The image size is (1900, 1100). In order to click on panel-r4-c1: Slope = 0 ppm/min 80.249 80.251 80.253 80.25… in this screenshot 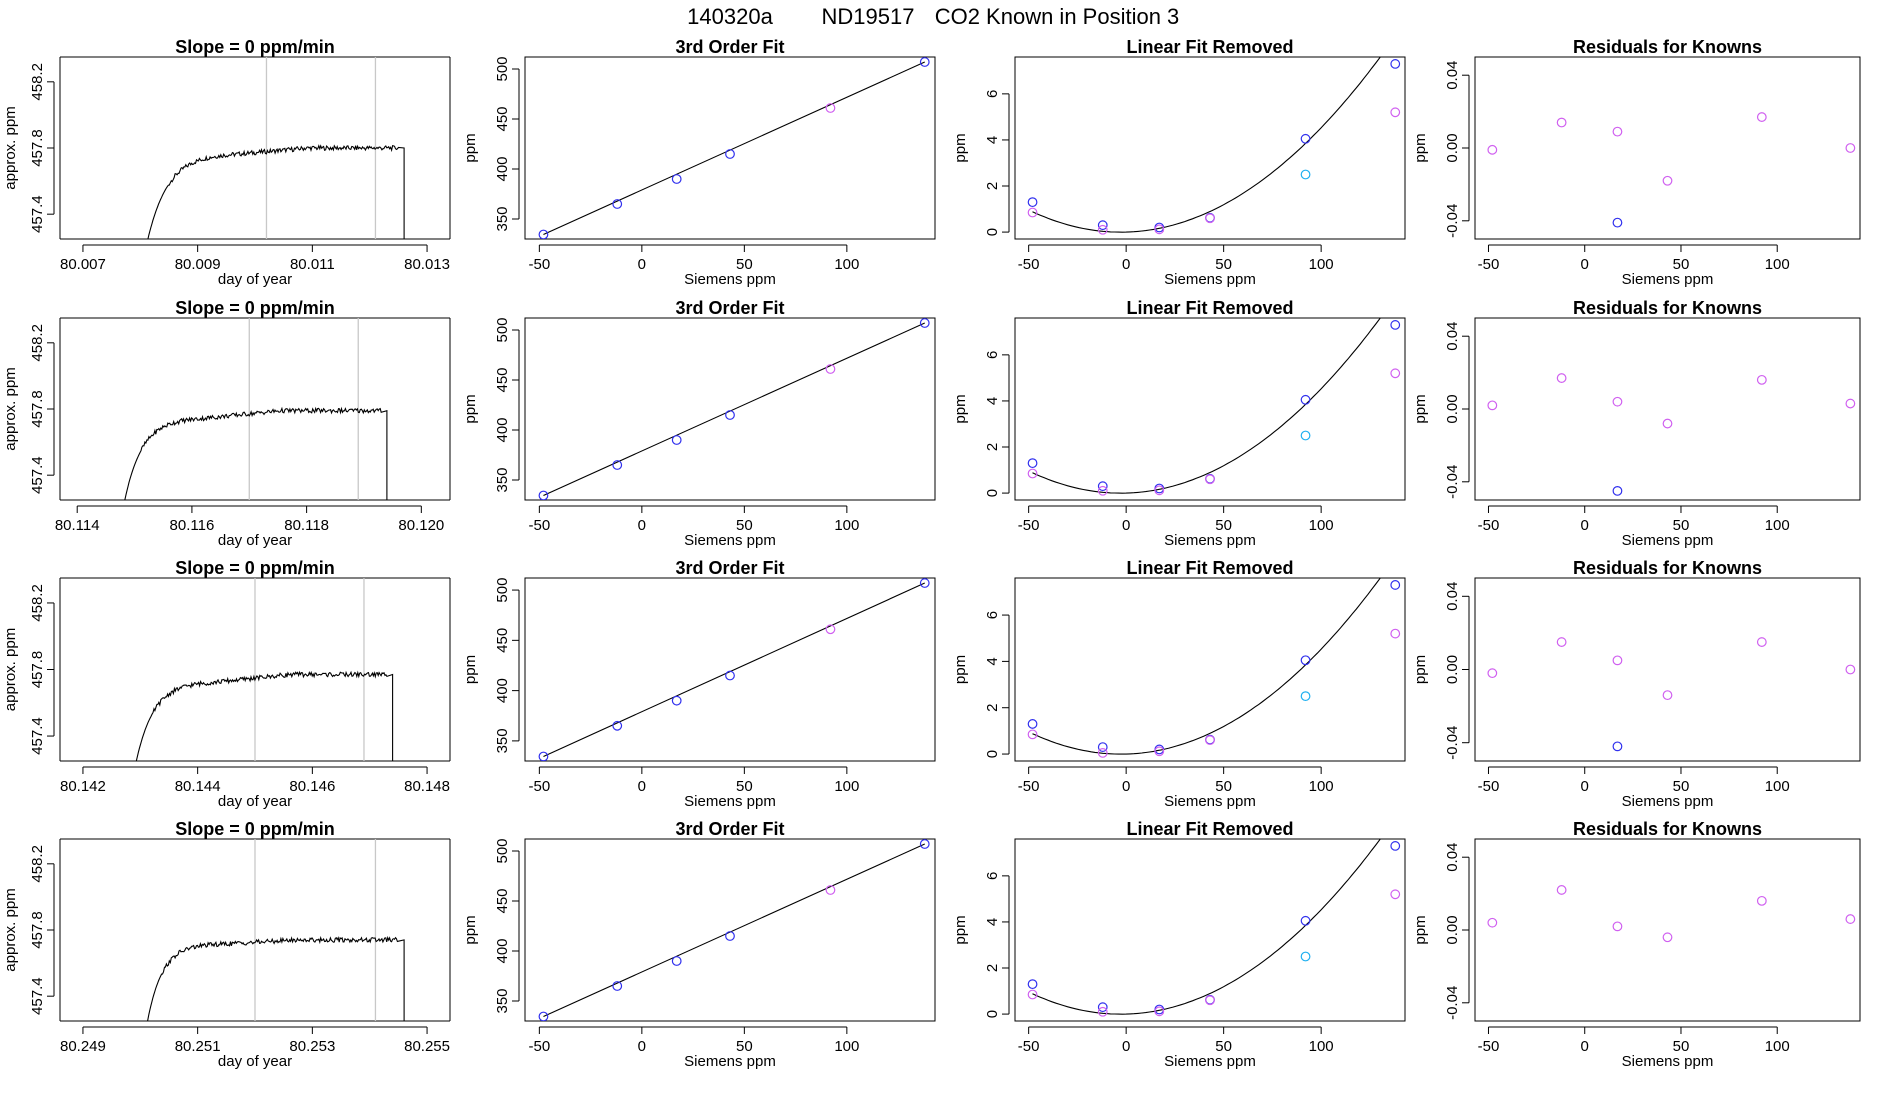, I will do `click(226, 944)`.